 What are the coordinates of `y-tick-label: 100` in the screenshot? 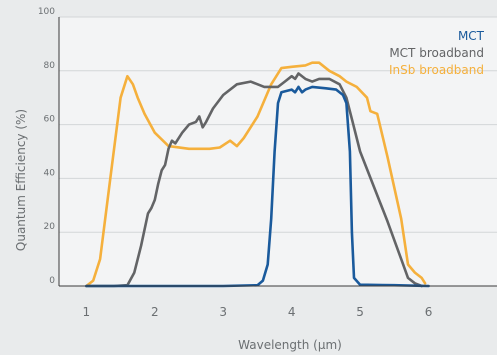 It's located at (46, 12).